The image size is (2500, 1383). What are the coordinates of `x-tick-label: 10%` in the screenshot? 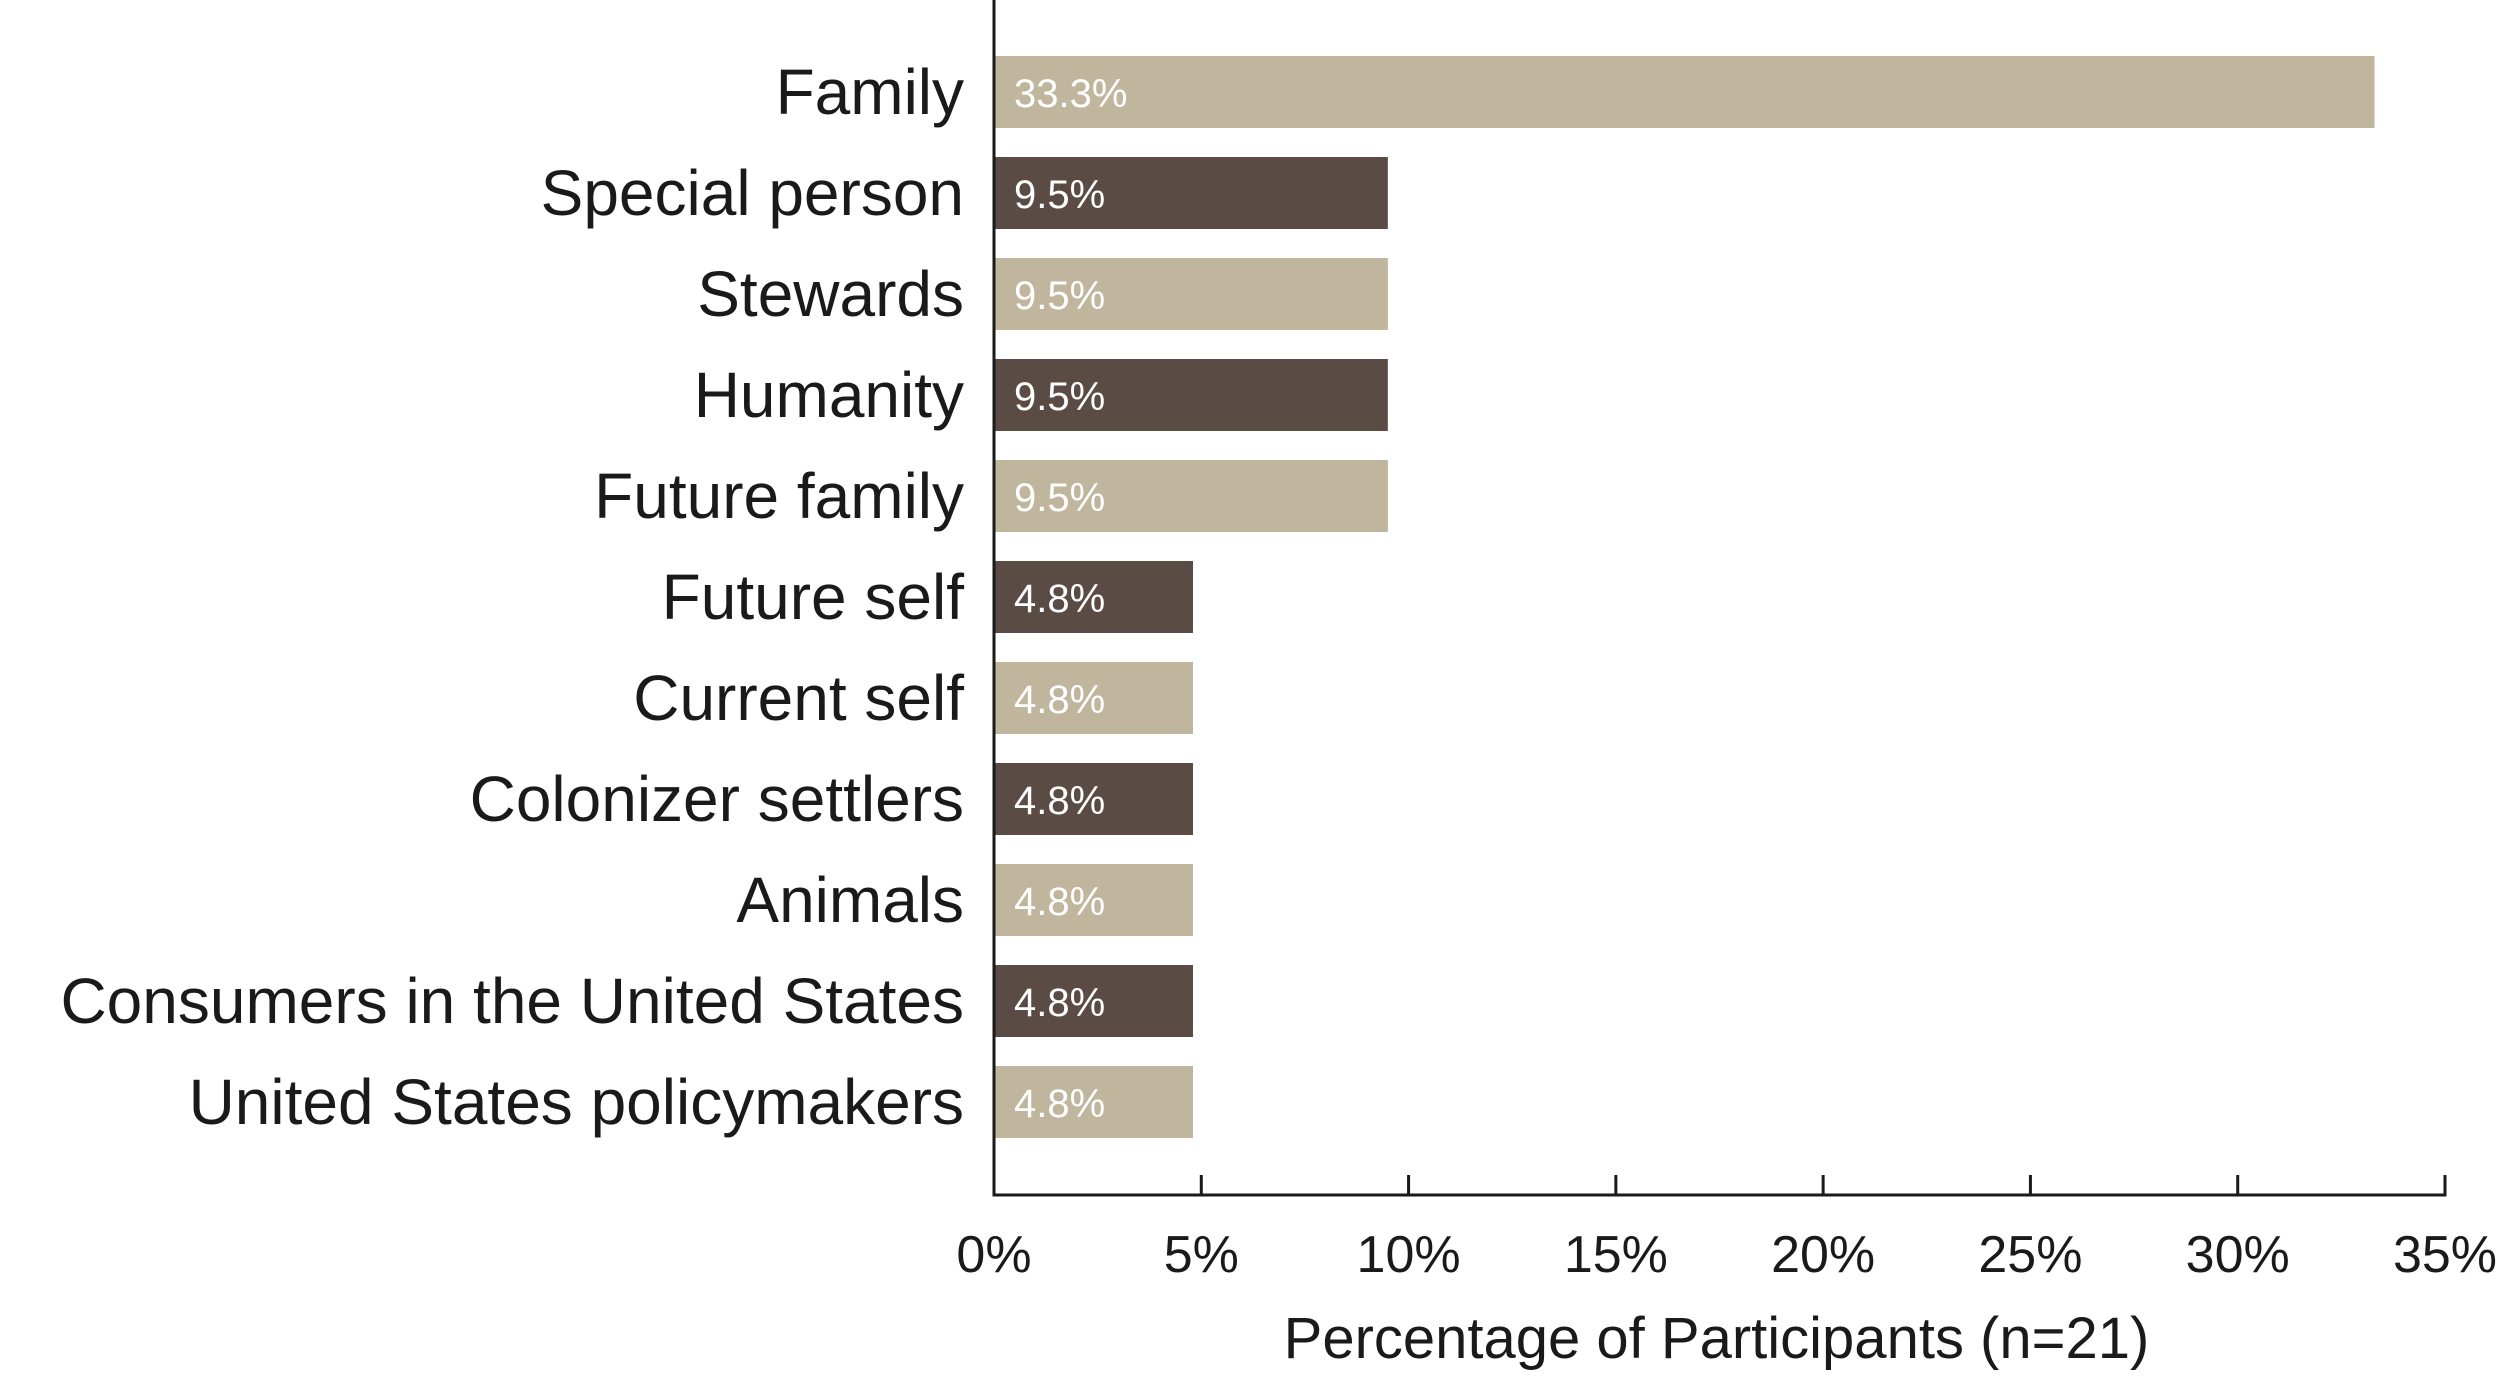 It's located at (1409, 1255).